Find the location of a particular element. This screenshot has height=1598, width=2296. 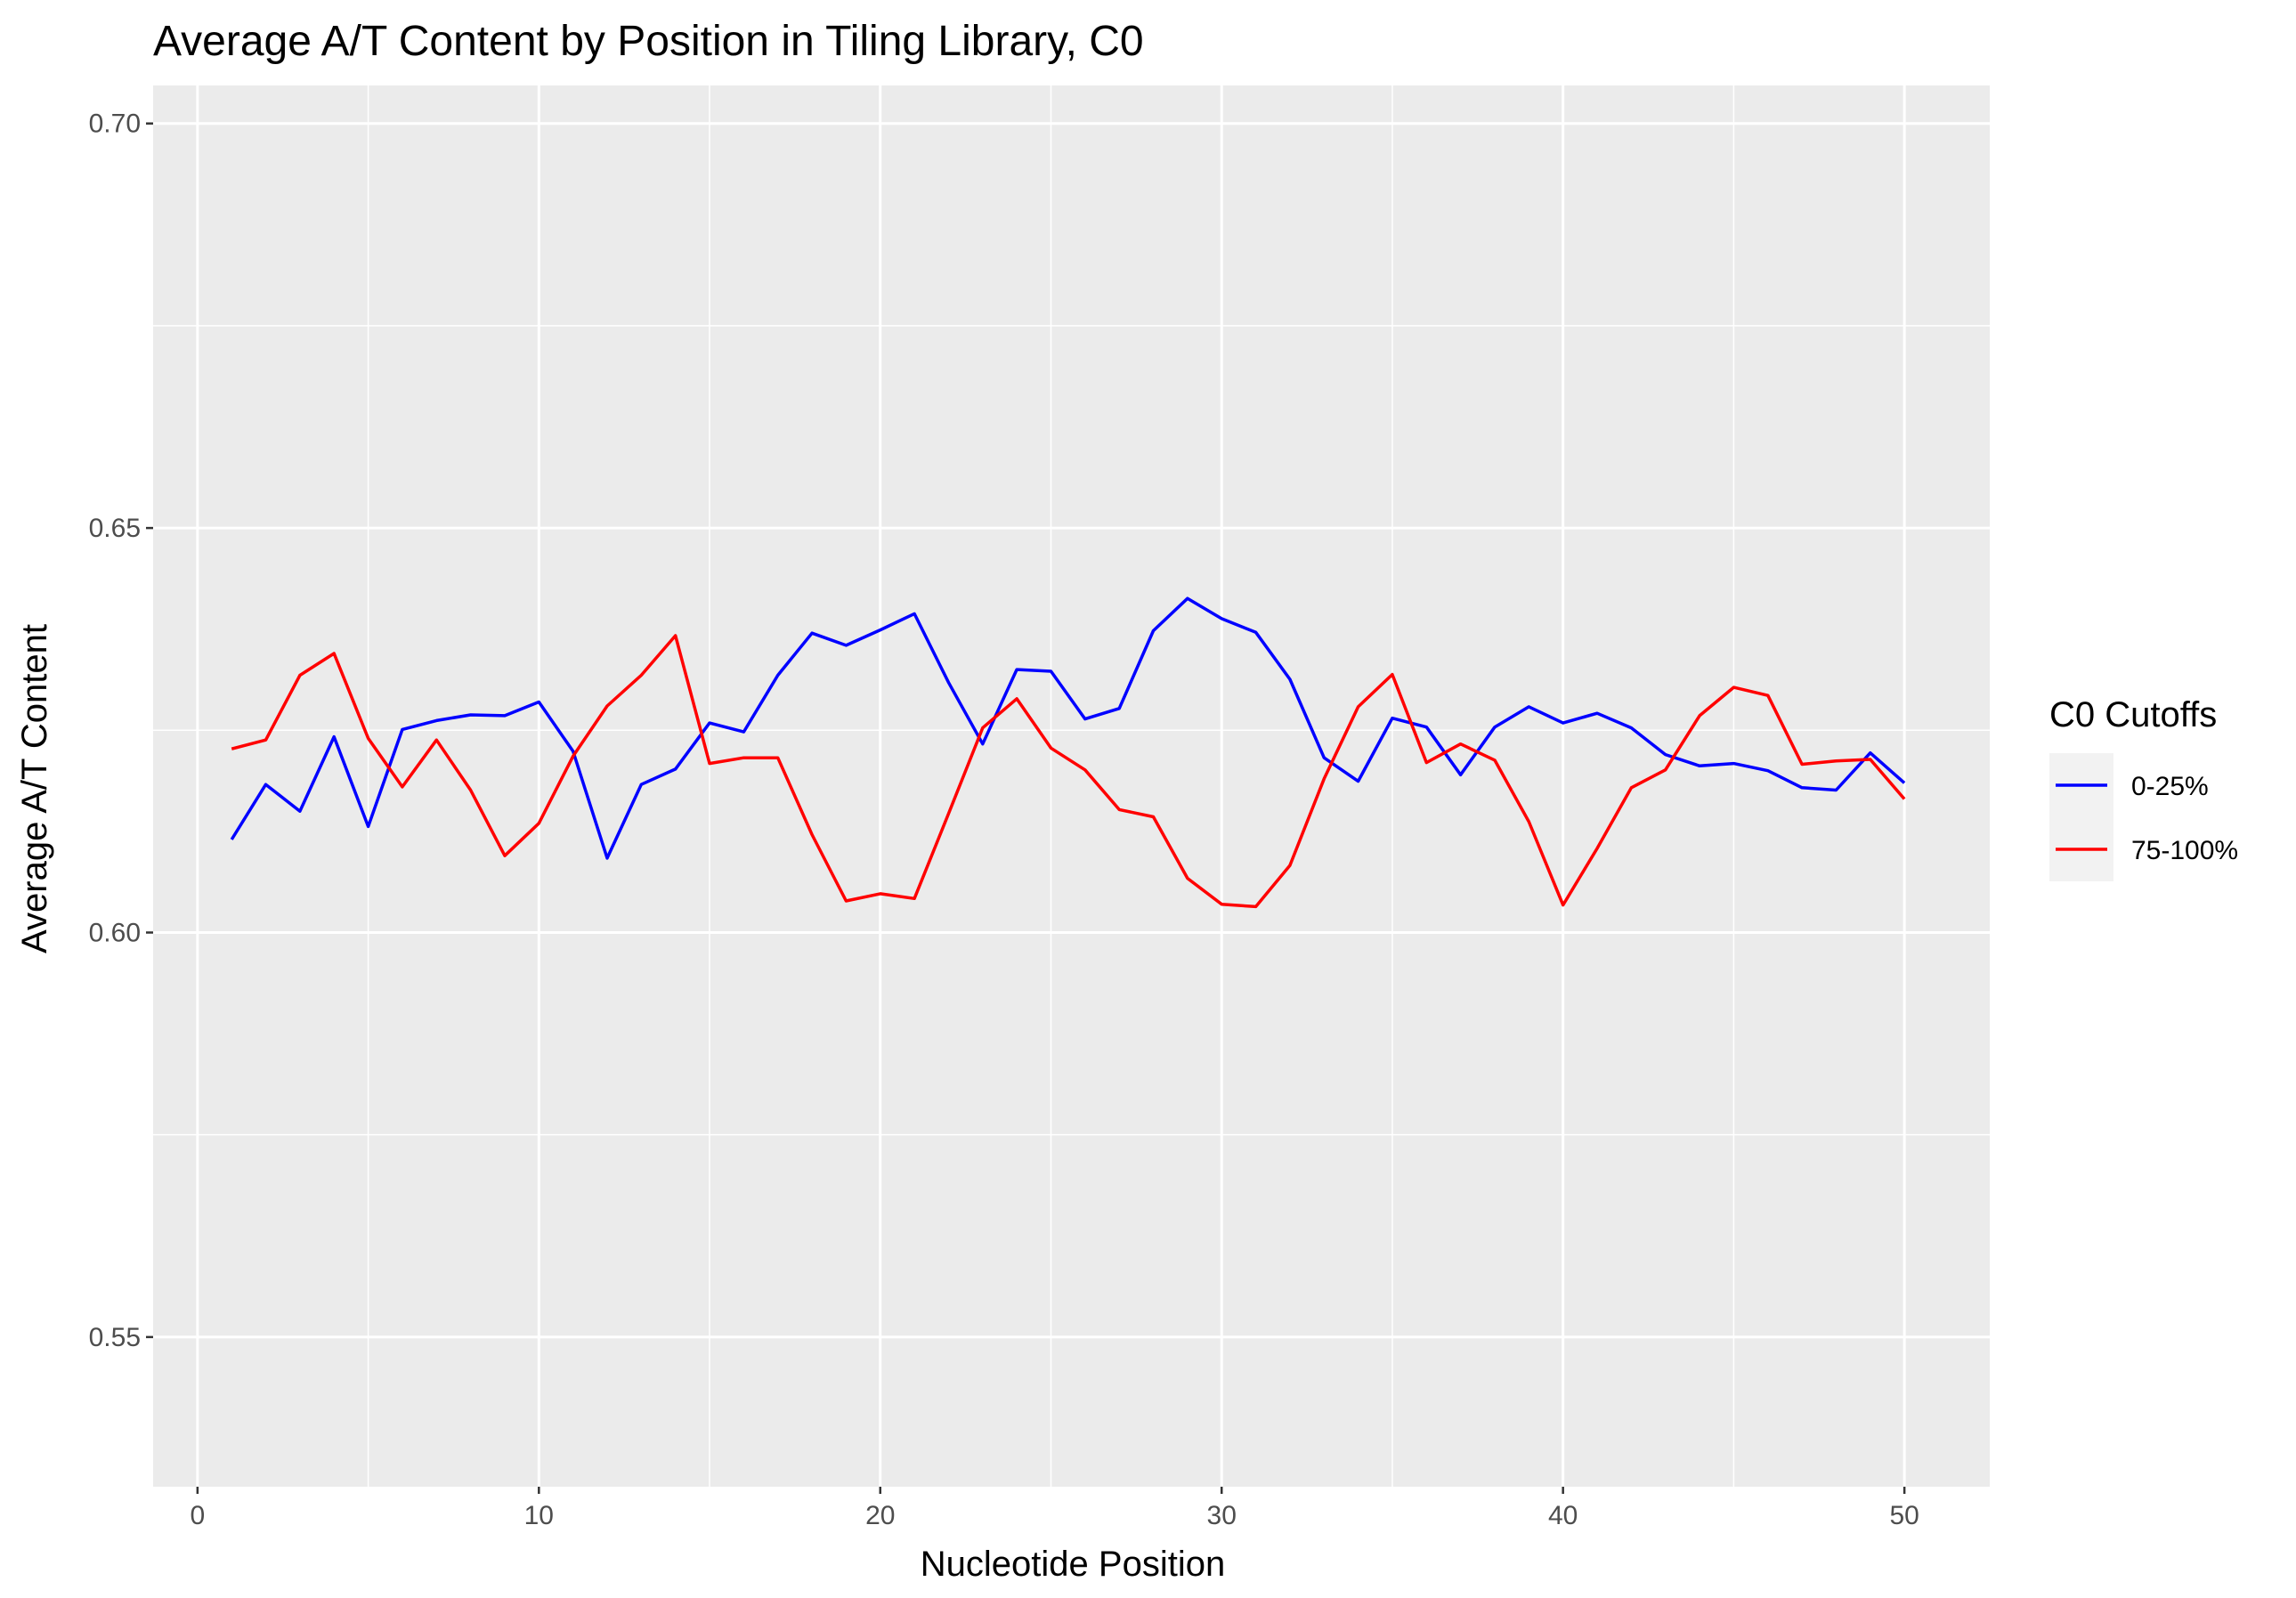

y-axis-tick-labels: 0.55 0.60 0.65 0.70 is located at coordinates (115, 731).